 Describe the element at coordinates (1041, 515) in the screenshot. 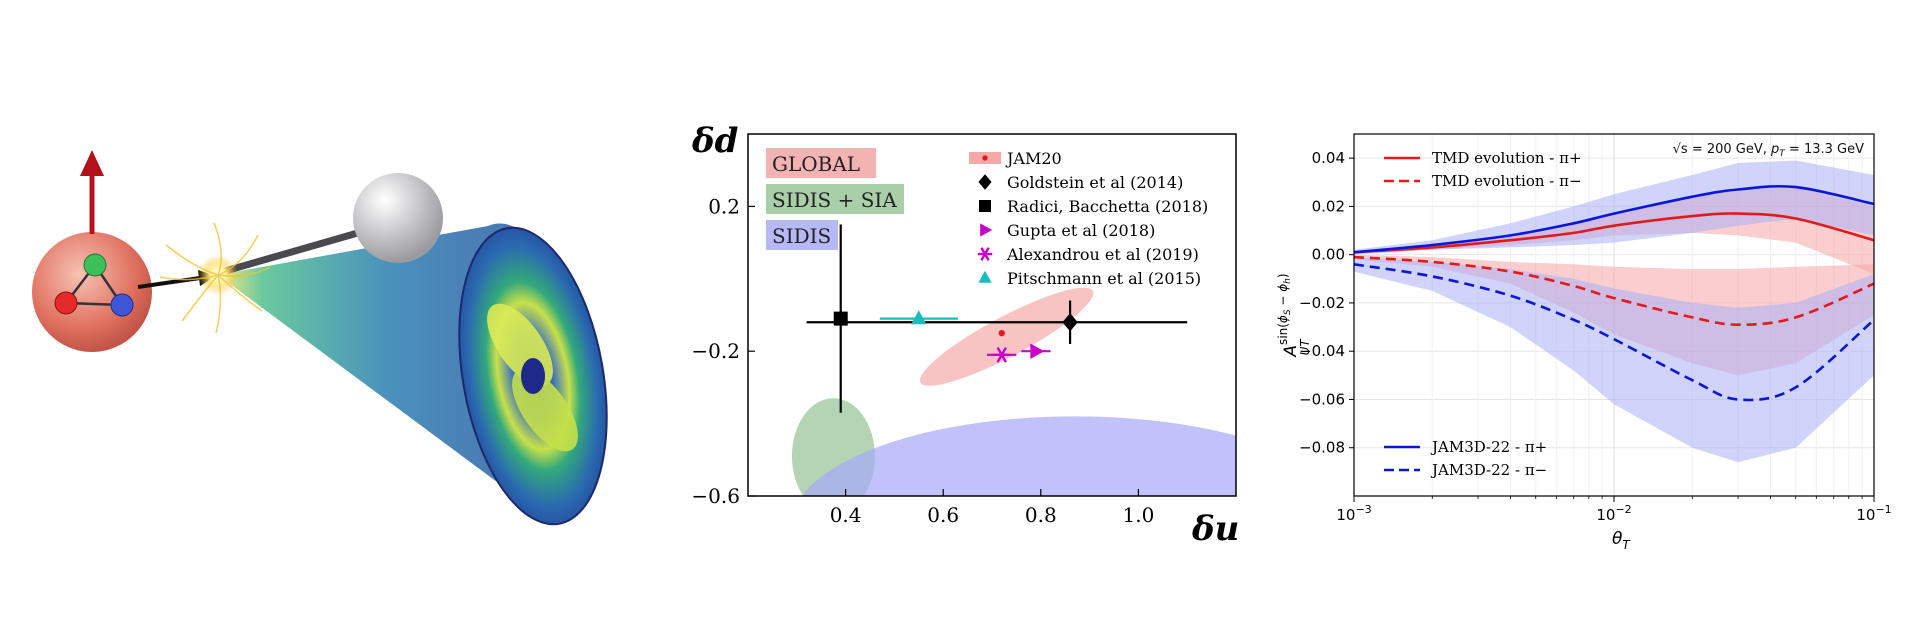

I see `x-tick-label: 0.8` at that location.